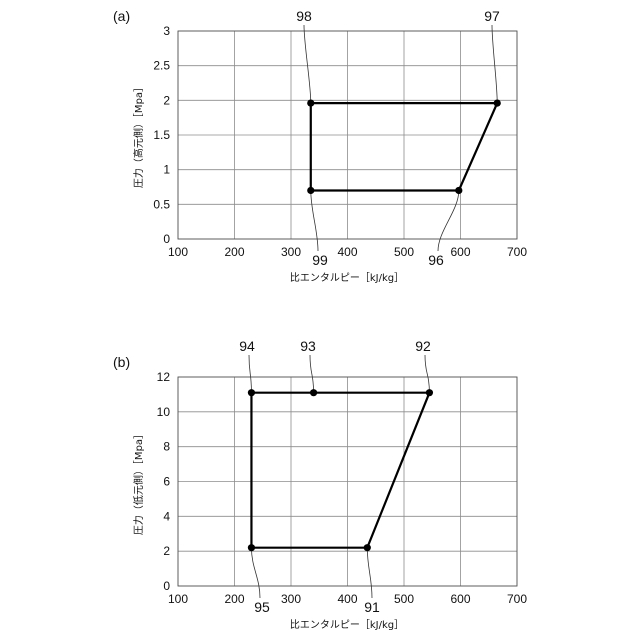 The width and height of the screenshot is (640, 640). What do you see at coordinates (372, 607) in the screenshot?
I see `reference-label: 91` at bounding box center [372, 607].